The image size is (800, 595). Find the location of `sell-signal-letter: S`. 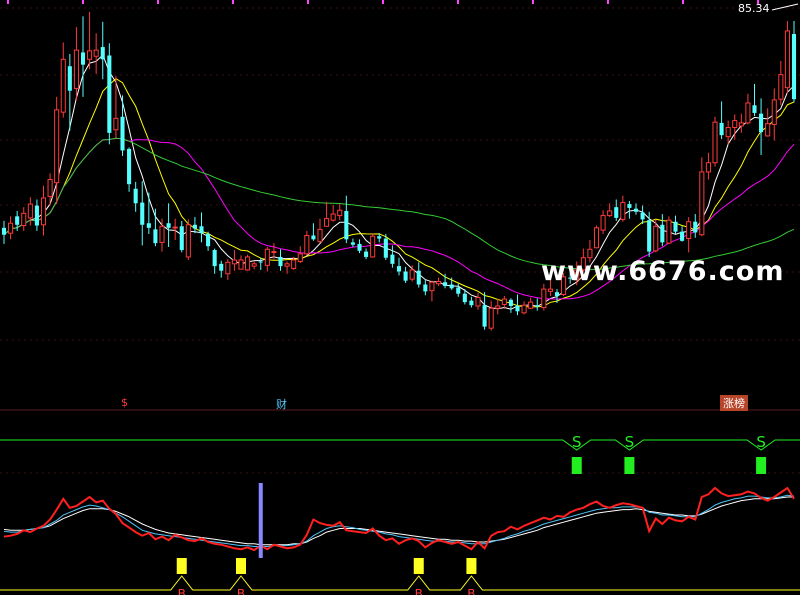

sell-signal-letter: S is located at coordinates (761, 442).